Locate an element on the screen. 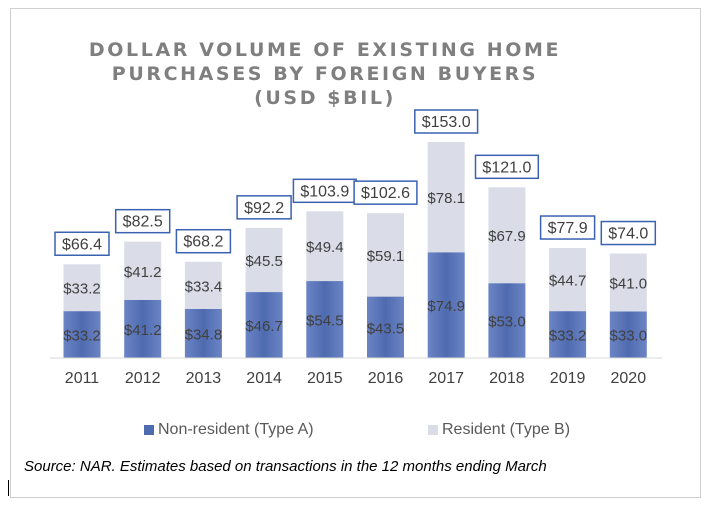 This screenshot has width=713, height=505. total-label-box-2017 is located at coordinates (446, 121).